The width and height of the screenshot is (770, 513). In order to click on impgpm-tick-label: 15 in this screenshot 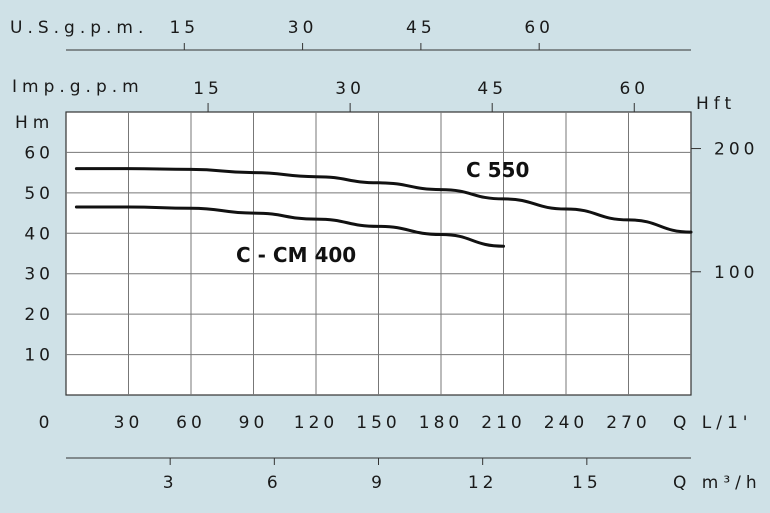, I will do `click(208, 89)`.